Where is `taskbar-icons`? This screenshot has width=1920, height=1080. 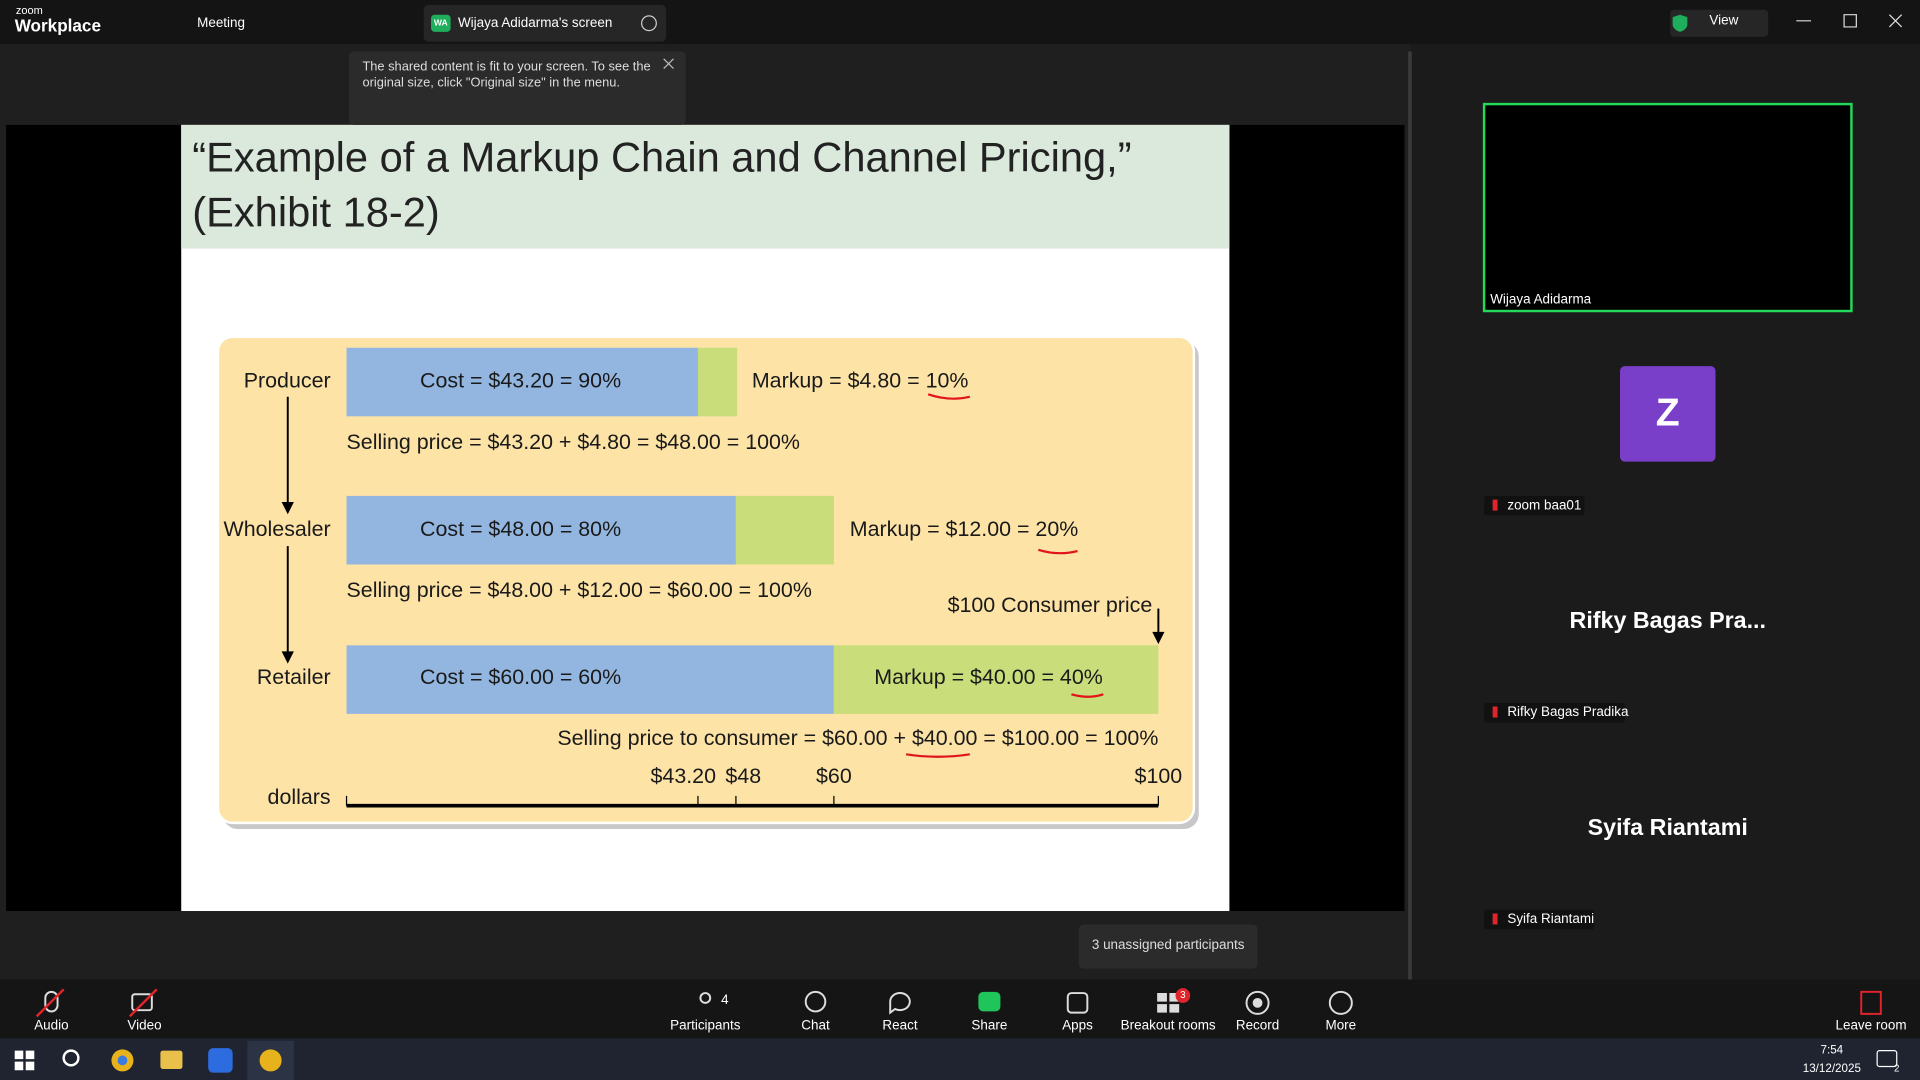
taskbar-icons is located at coordinates (956, 1060).